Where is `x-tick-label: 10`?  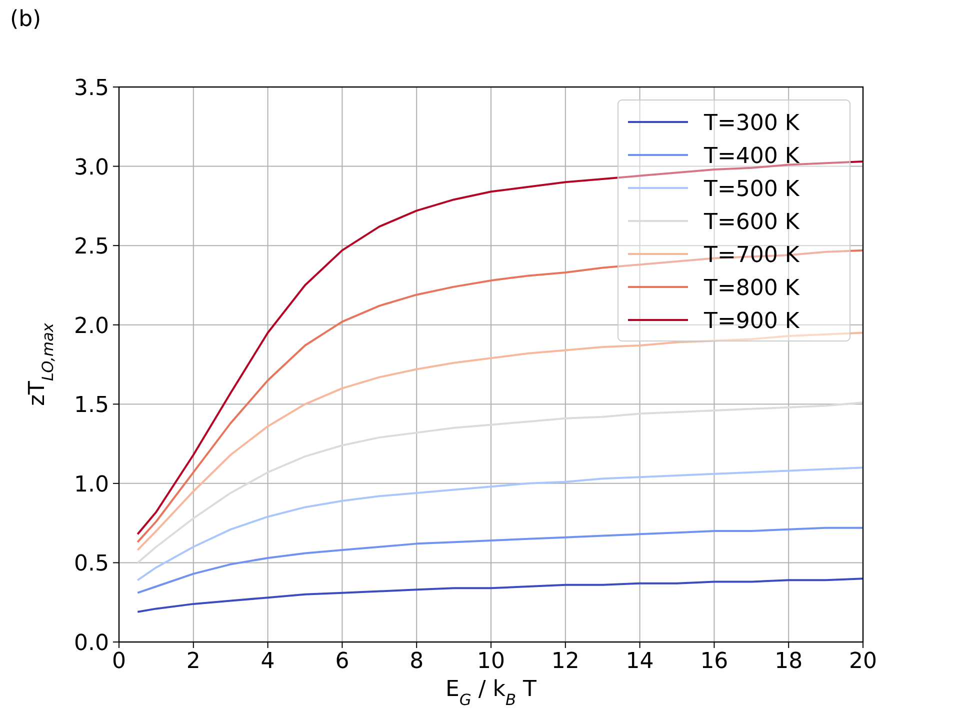 x-tick-label: 10 is located at coordinates (491, 661).